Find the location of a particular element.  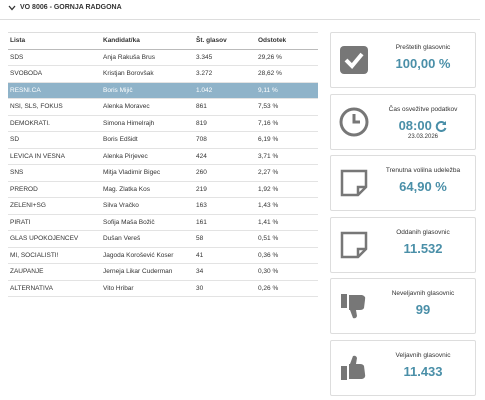

card-label: Čas osvežitve podatkov is located at coordinates (423, 109).